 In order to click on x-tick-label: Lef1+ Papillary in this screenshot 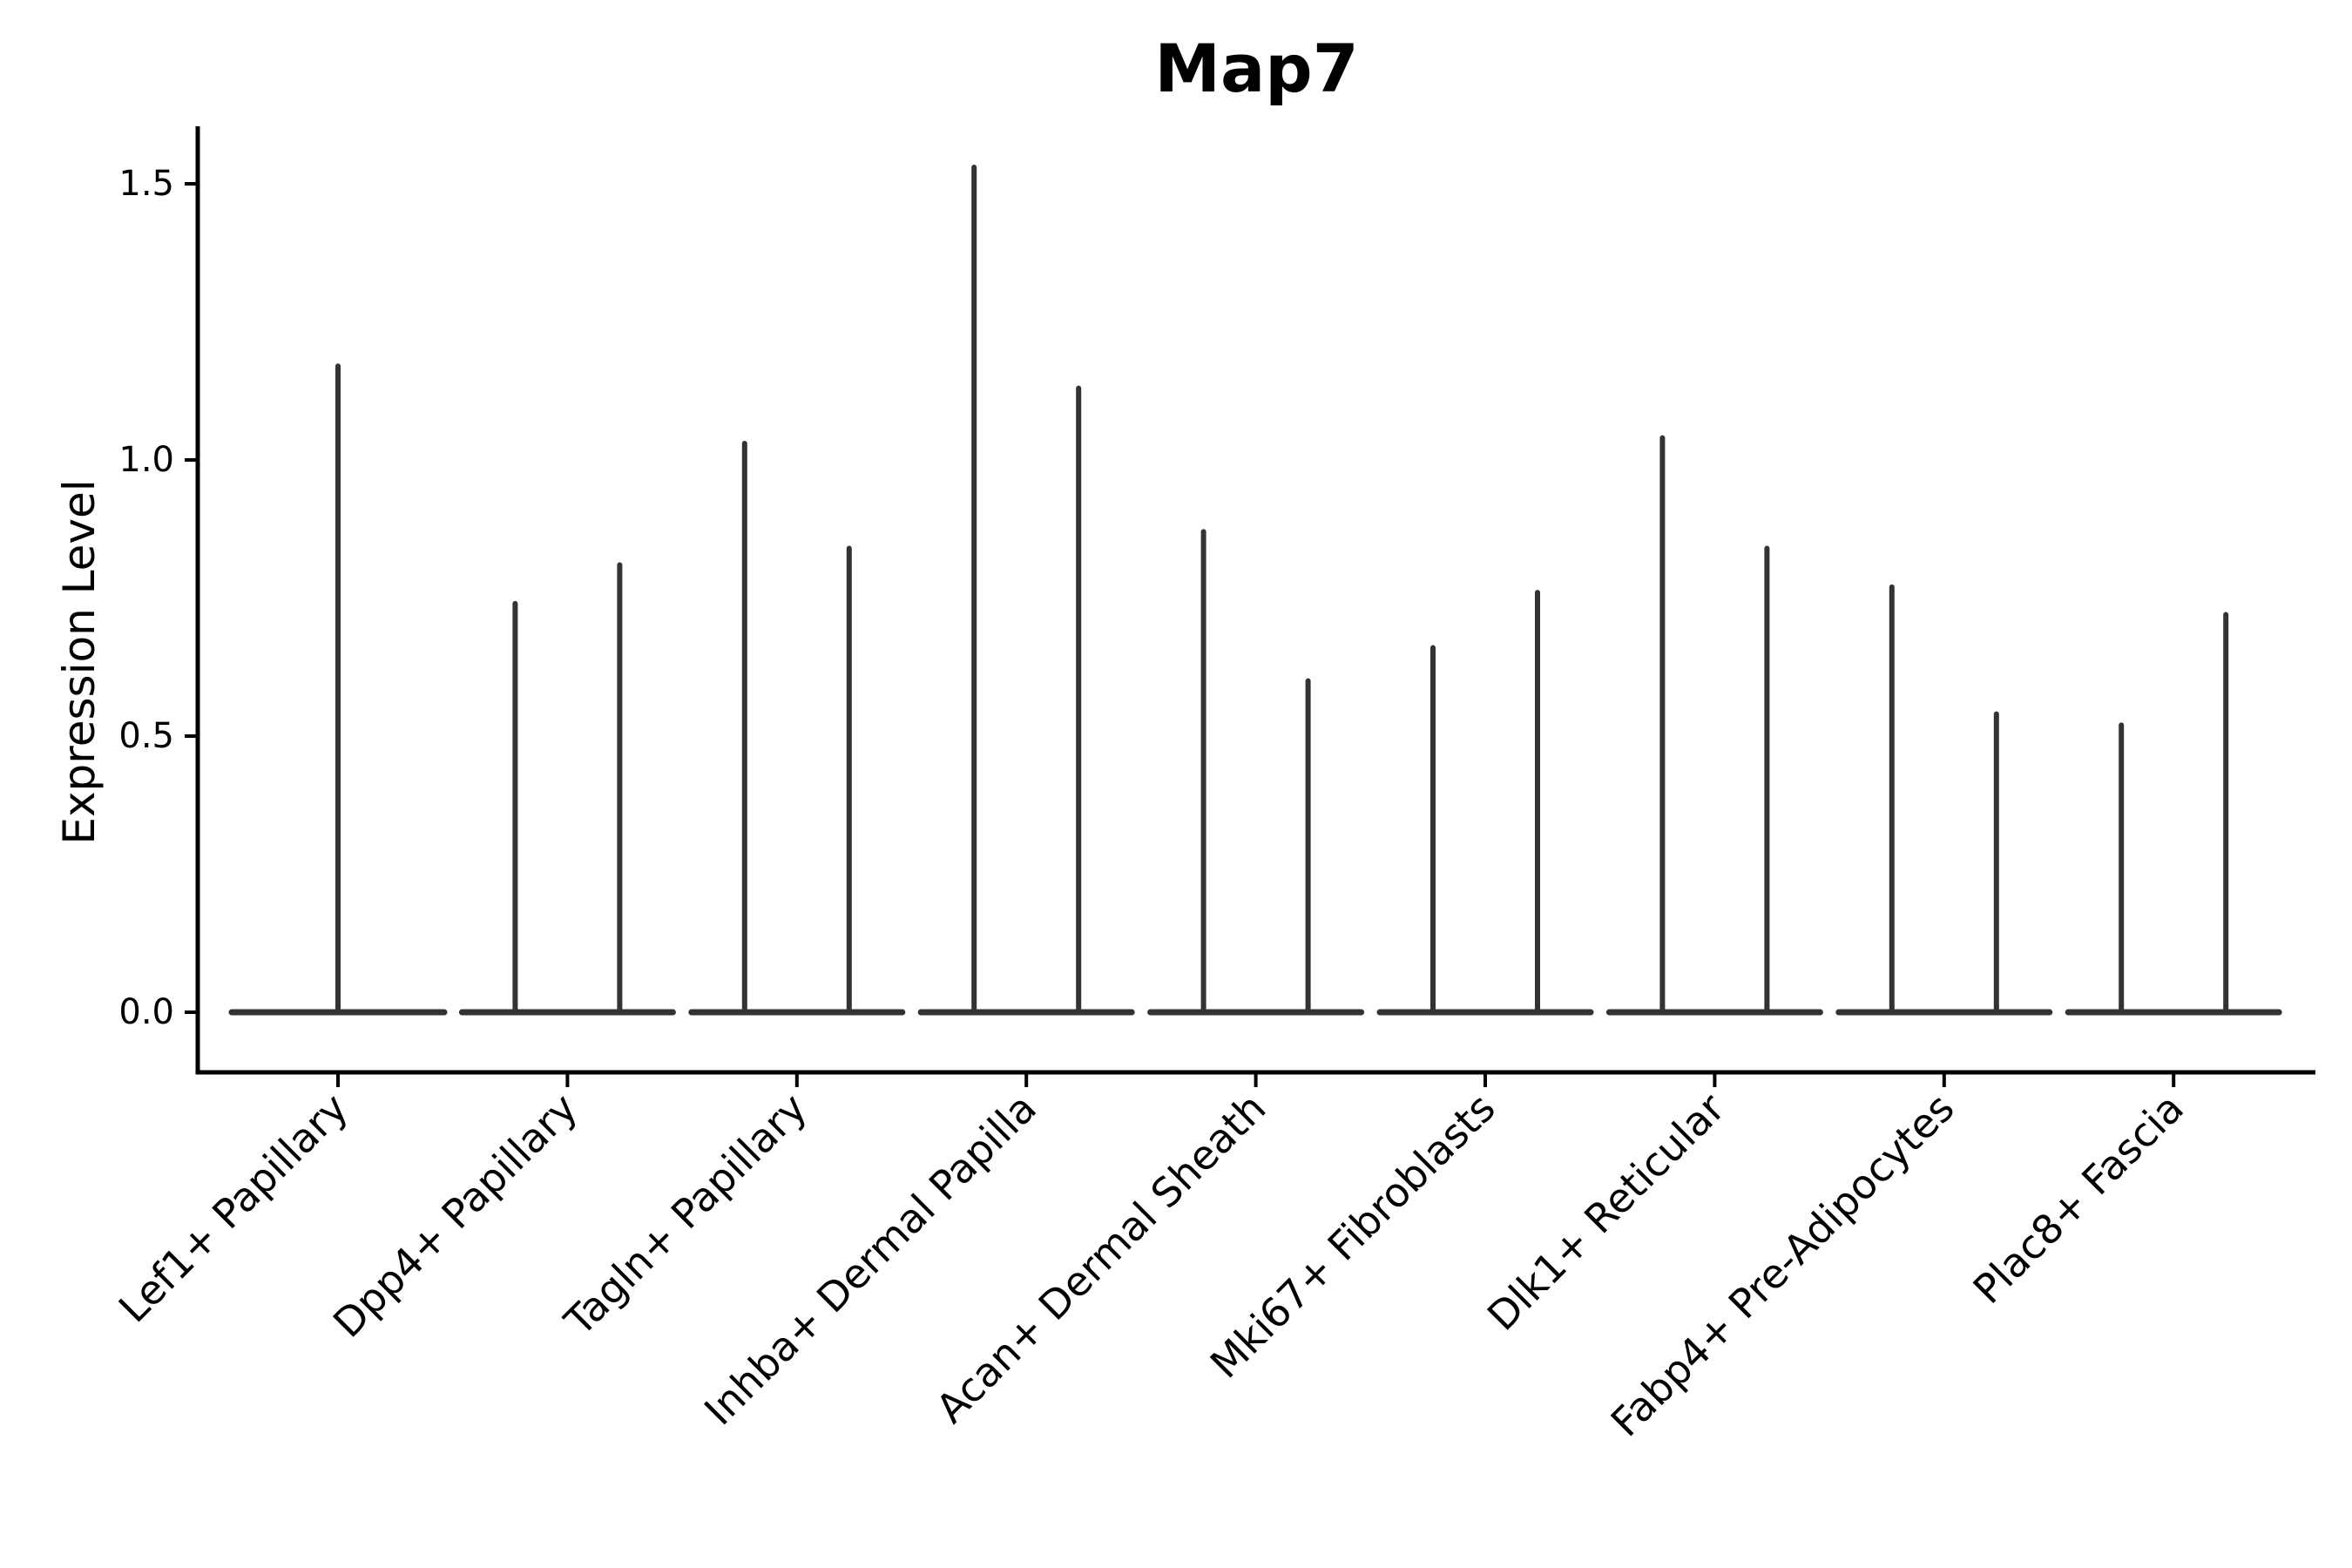, I will do `click(233, 1208)`.